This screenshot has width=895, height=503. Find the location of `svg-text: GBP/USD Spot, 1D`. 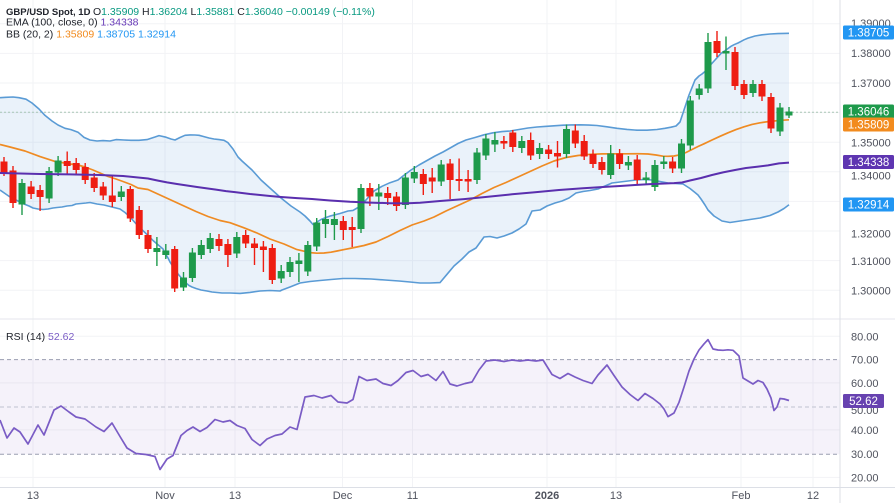

svg-text: GBP/USD Spot, 1D is located at coordinates (48, 12).